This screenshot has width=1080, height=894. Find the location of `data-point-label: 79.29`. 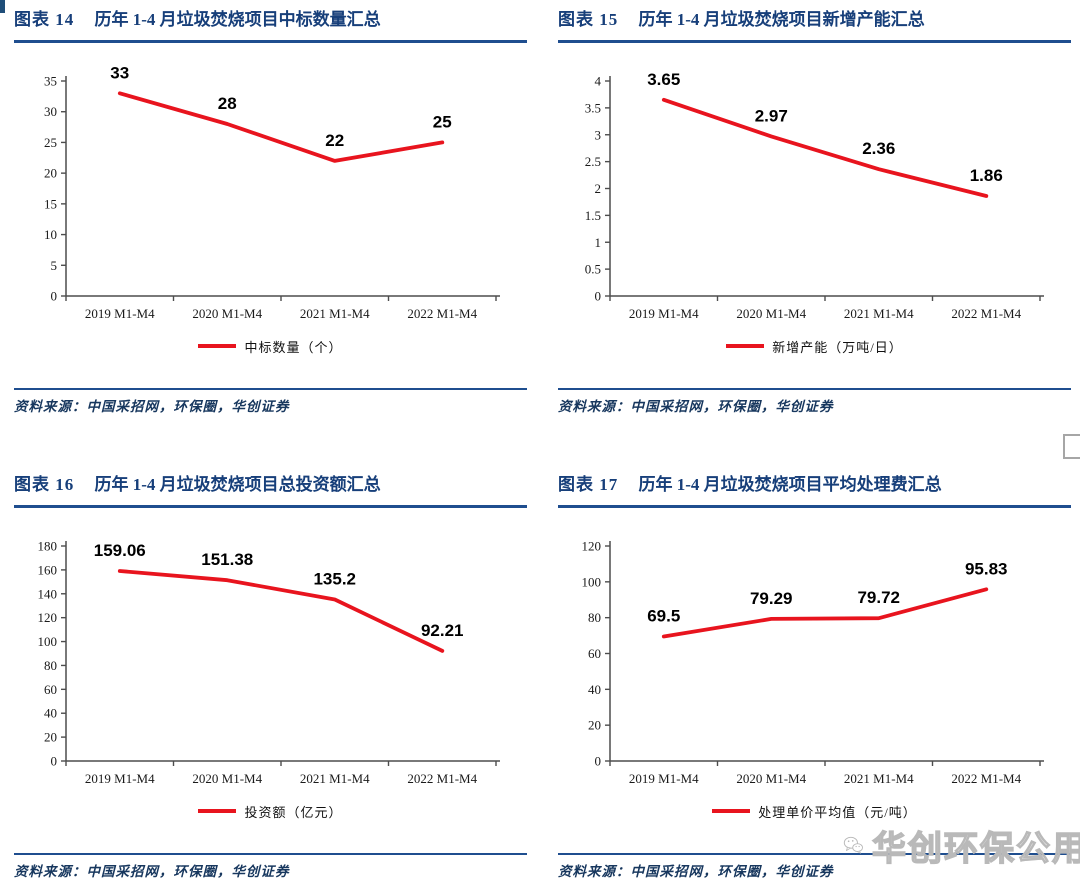

data-point-label: 79.29 is located at coordinates (771, 598).